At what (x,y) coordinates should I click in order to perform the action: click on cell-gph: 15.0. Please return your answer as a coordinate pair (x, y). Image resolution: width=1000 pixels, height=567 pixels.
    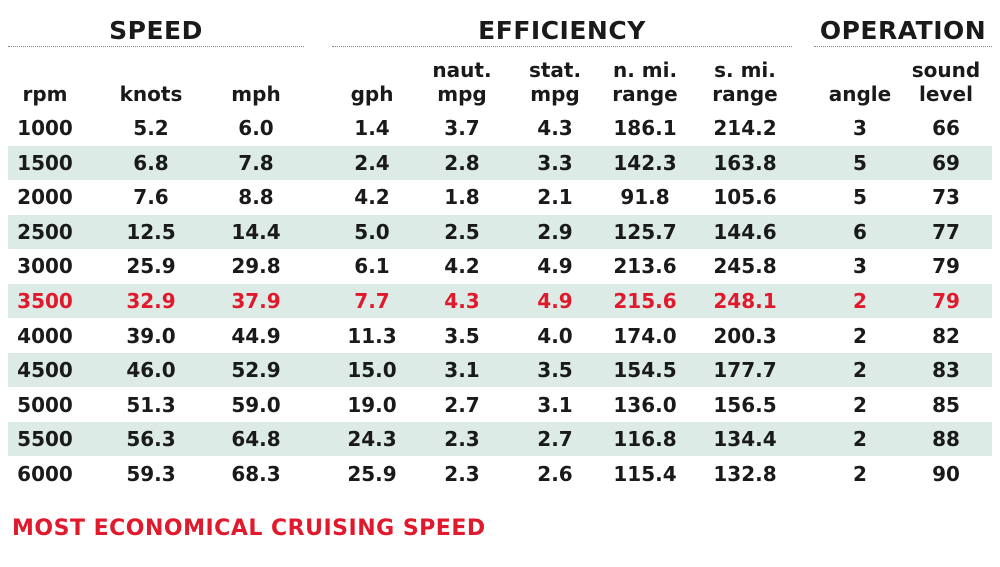
    Looking at the image, I should click on (372, 370).